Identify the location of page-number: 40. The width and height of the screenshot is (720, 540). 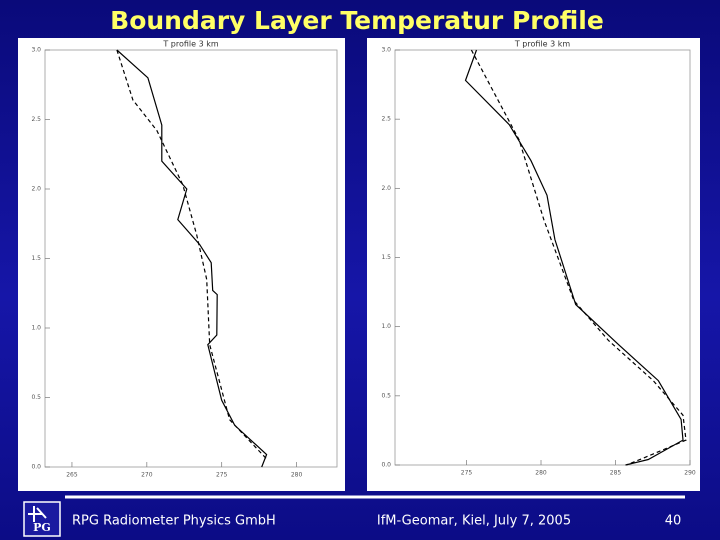
(673, 521).